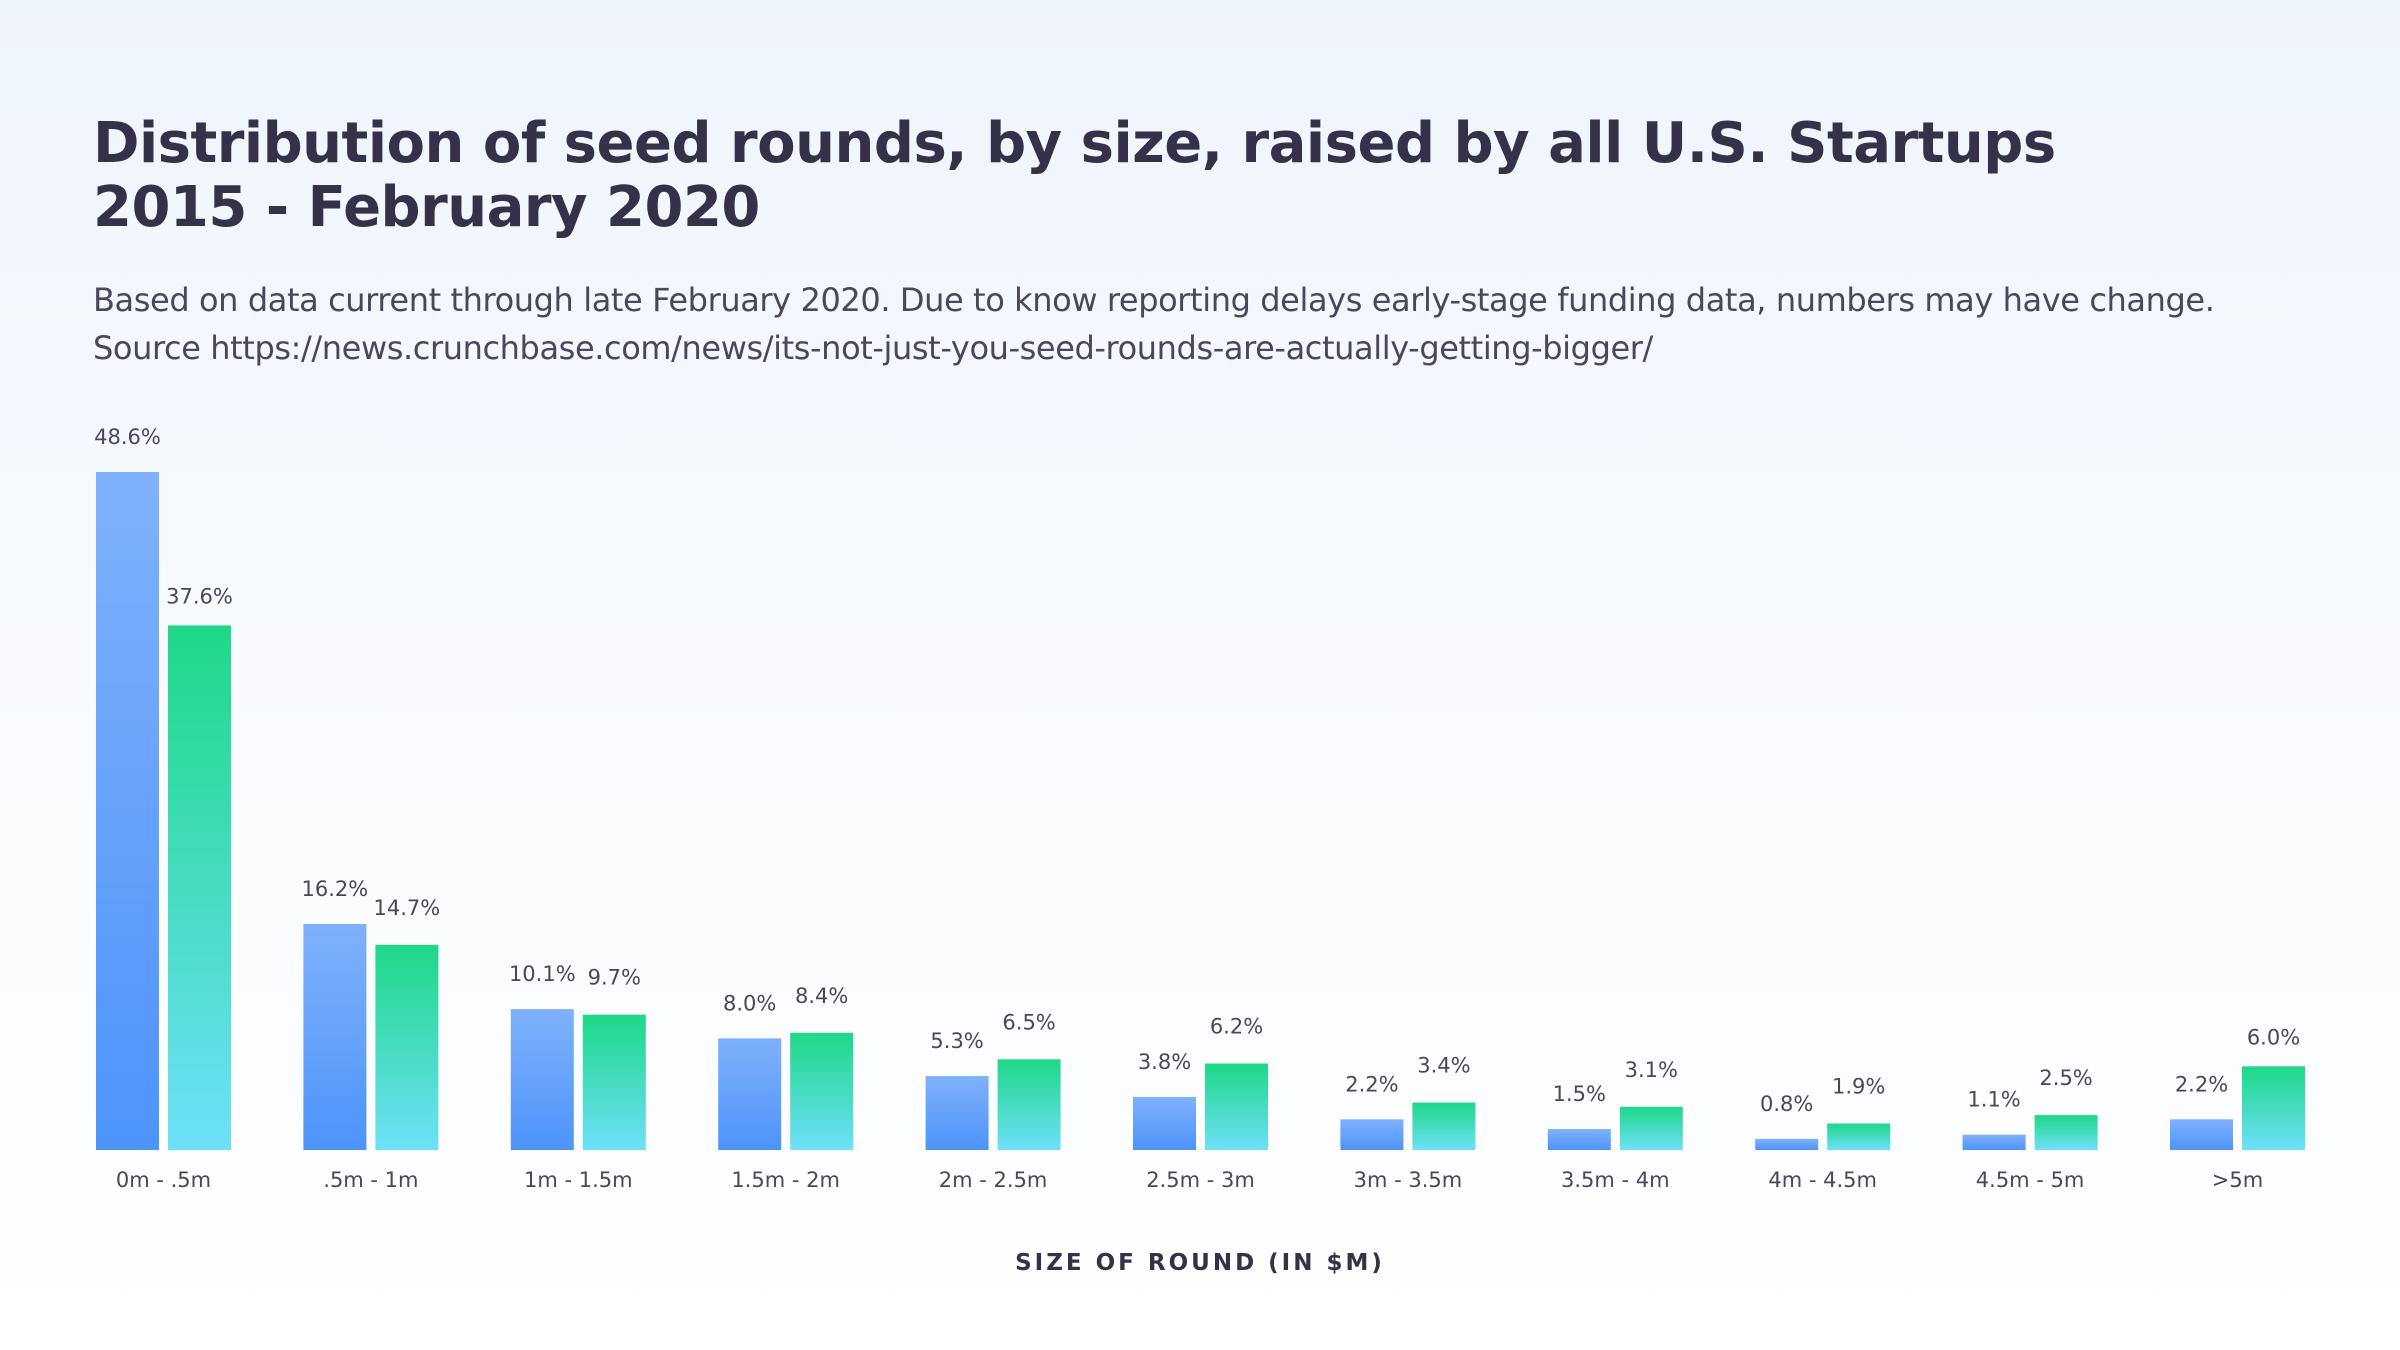 This screenshot has height=1350, width=2400. Describe the element at coordinates (127, 437) in the screenshot. I see `data-label-series1-0: 48.6%` at that location.